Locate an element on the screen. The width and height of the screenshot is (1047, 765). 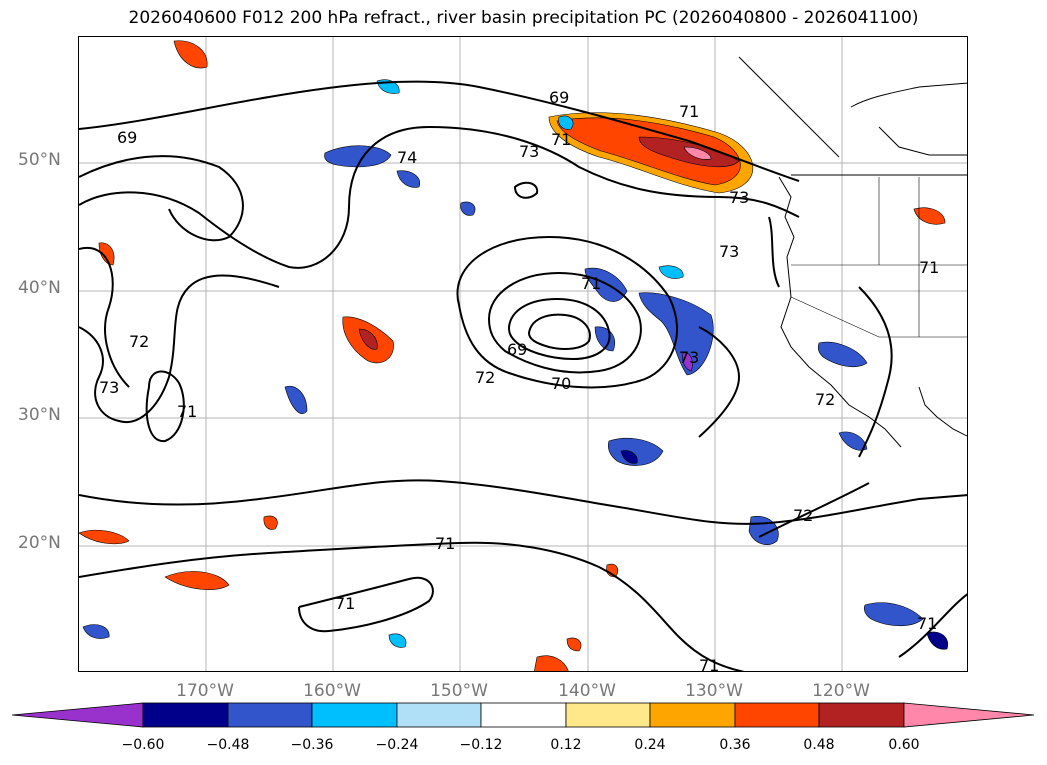
colorbar-tick: −0.24 is located at coordinates (397, 745).